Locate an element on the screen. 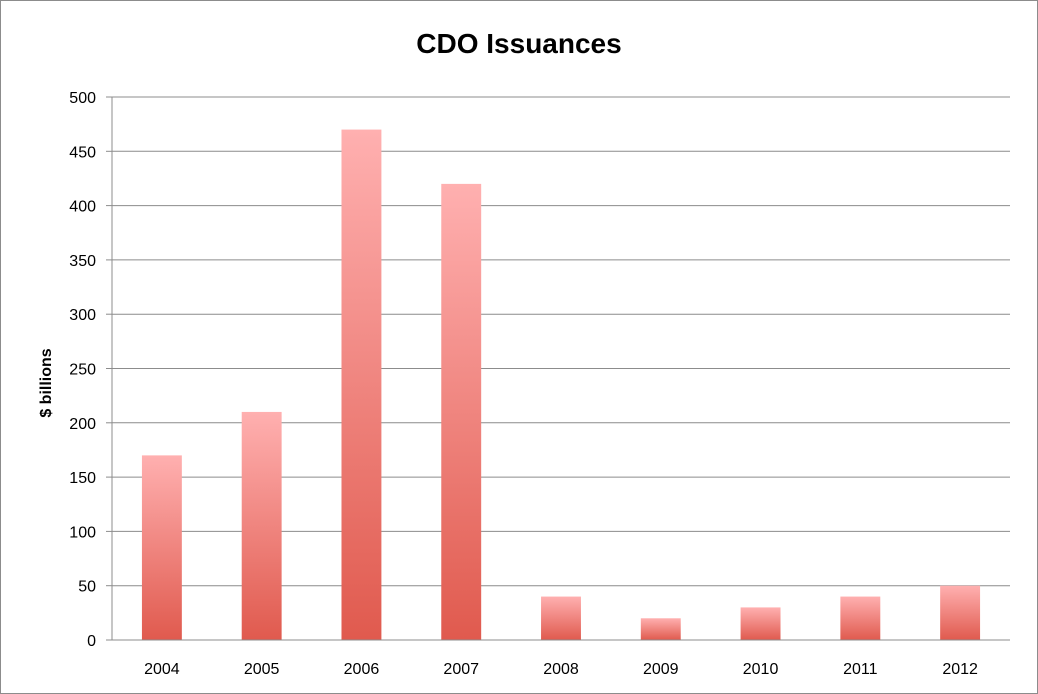 This screenshot has width=1038, height=694. x-tick-label: 2011 is located at coordinates (860, 669).